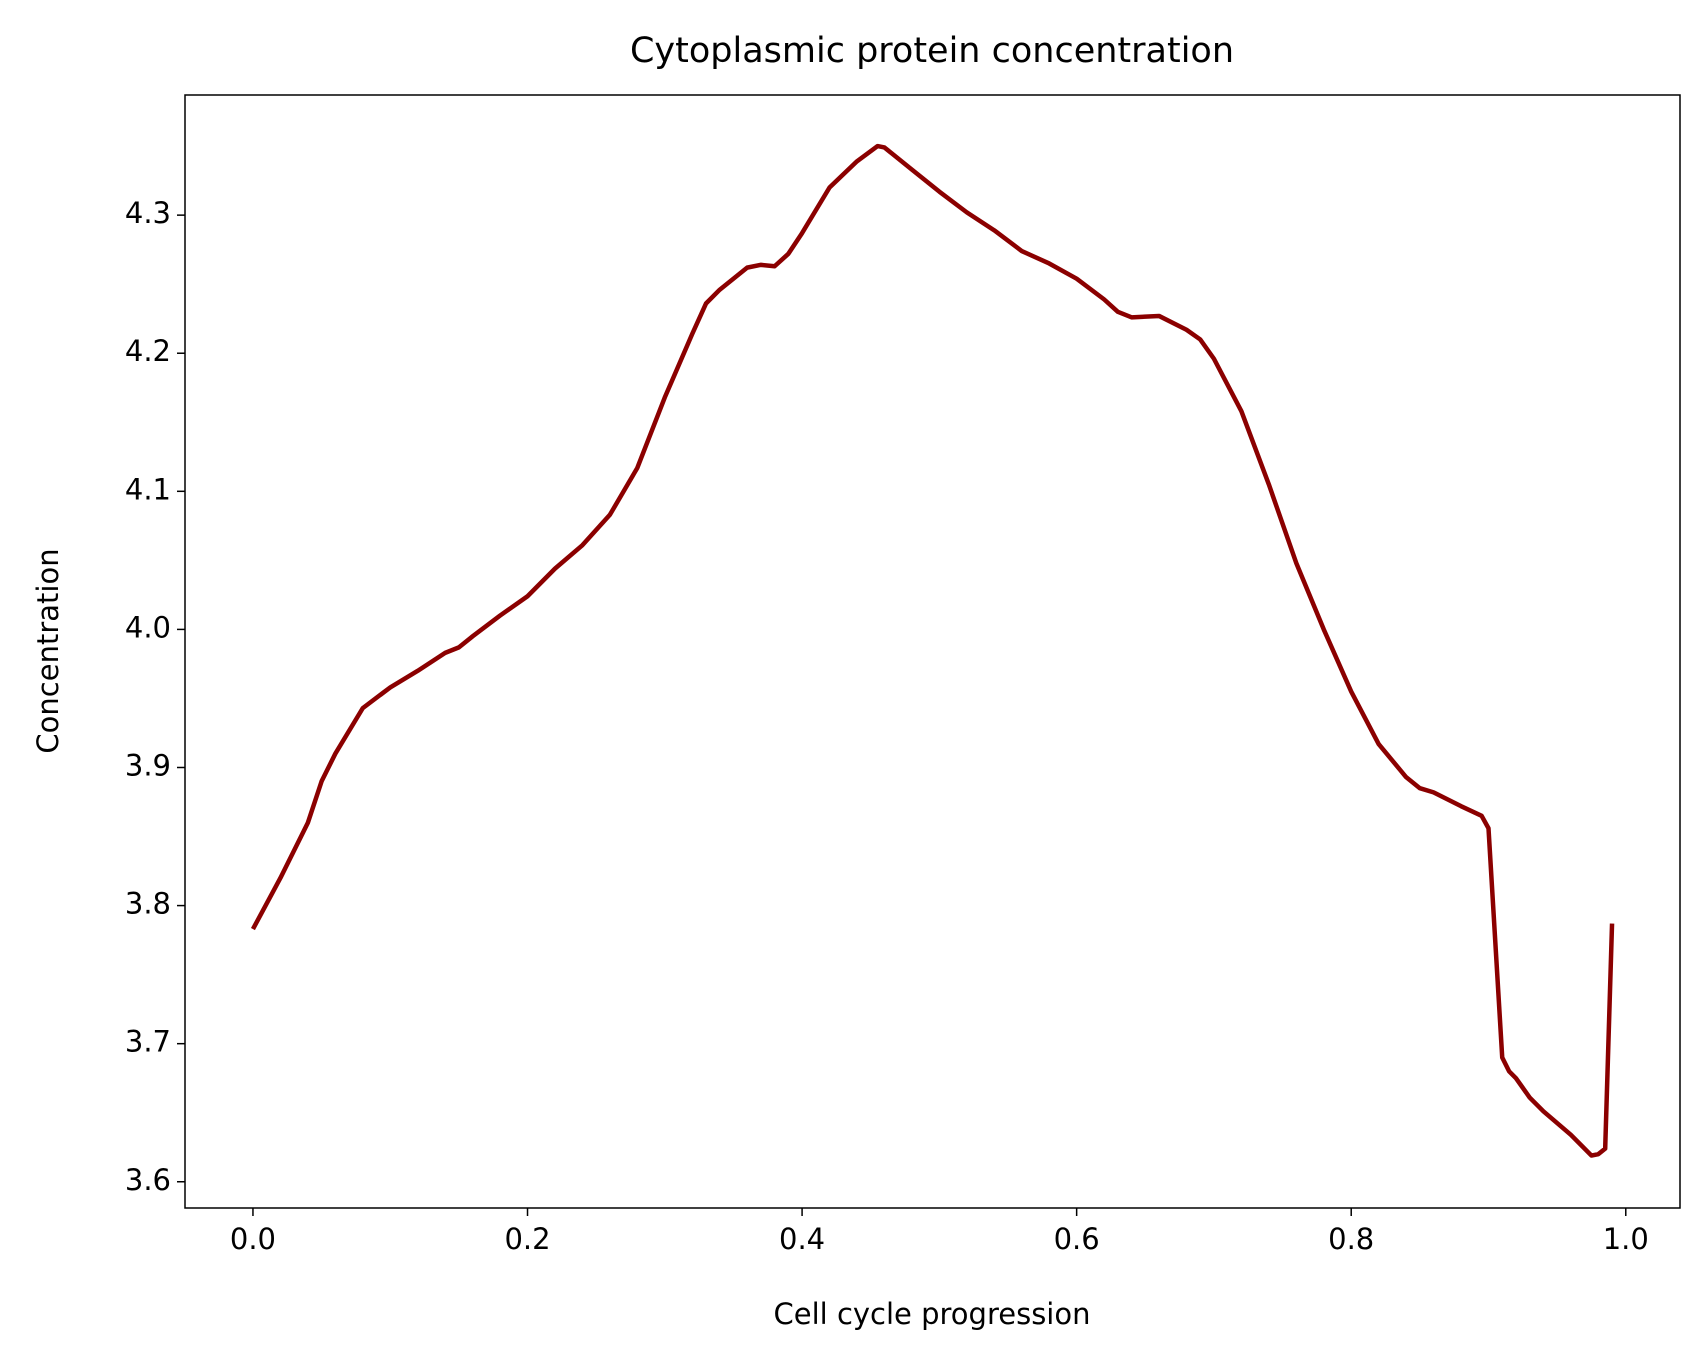  Describe the element at coordinates (148, 489) in the screenshot. I see `y-tick-label: 4.1` at that location.